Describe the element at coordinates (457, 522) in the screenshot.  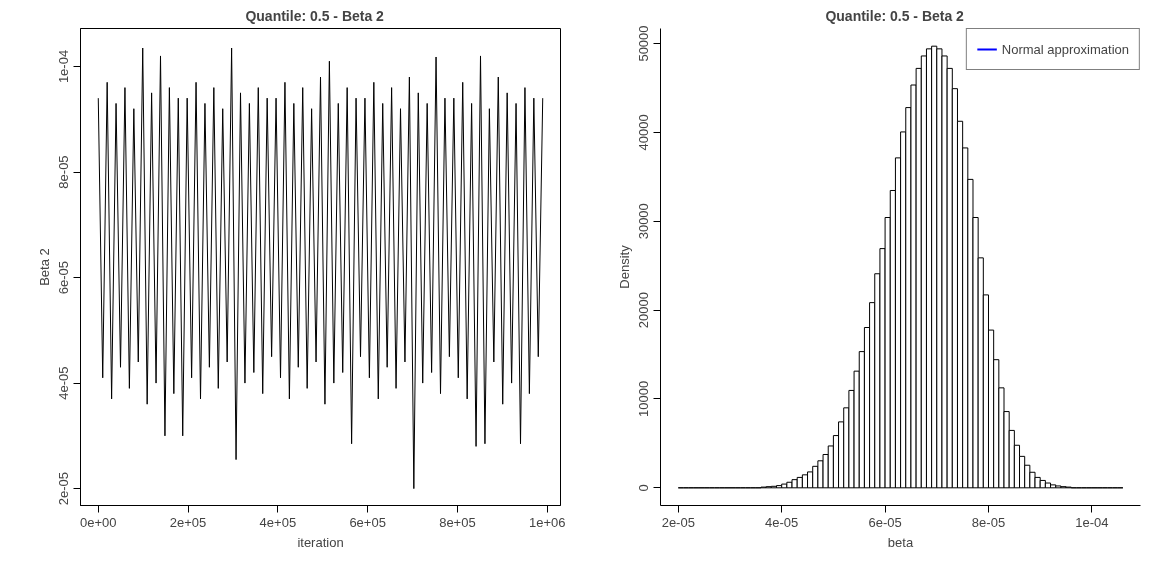
I see `x-tick-label: 8e+05` at that location.